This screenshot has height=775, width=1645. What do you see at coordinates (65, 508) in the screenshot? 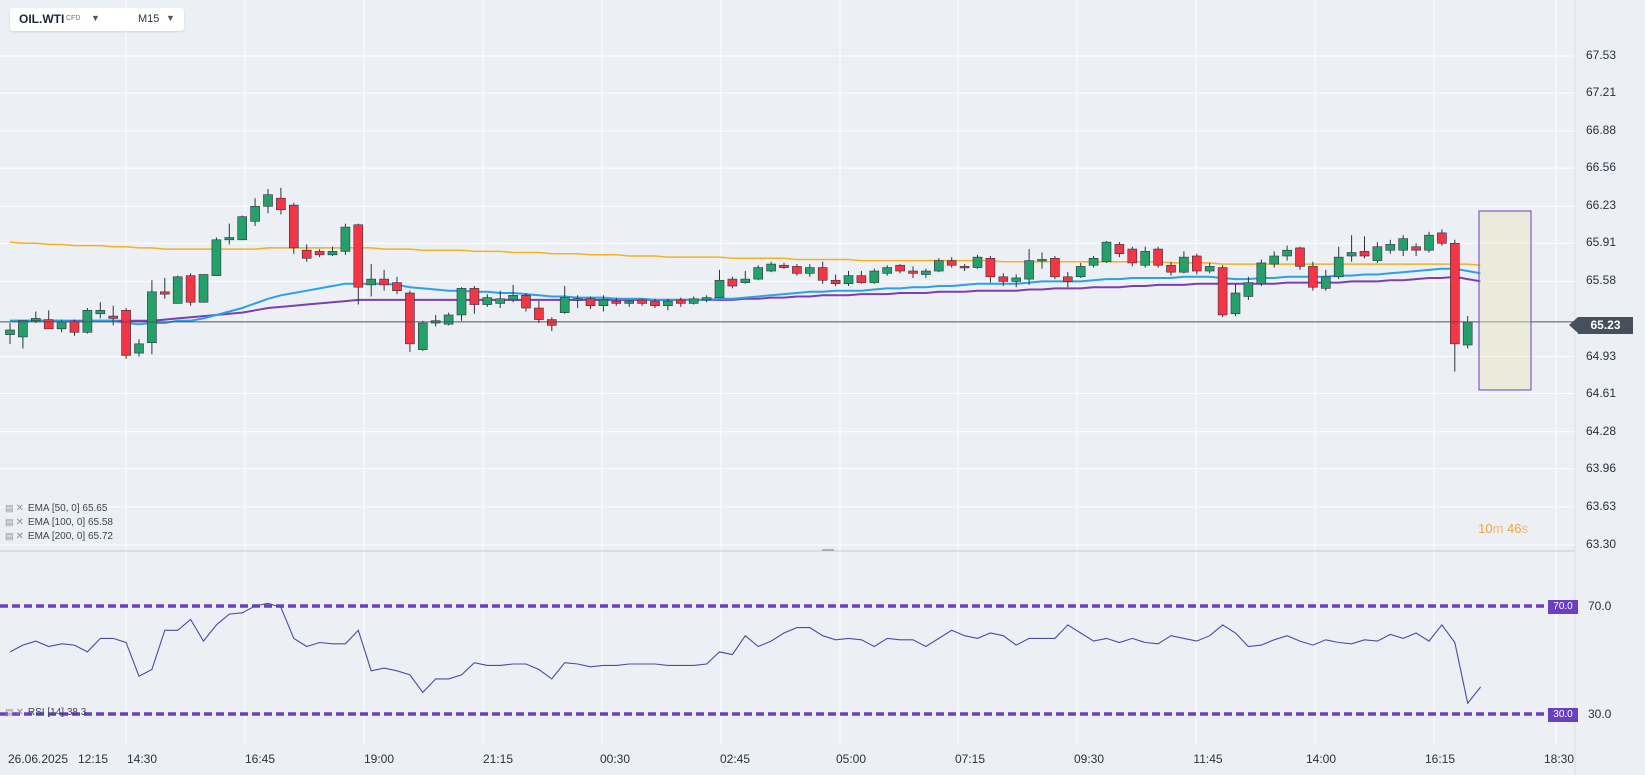
I see `indicator-params: [50, 0]` at bounding box center [65, 508].